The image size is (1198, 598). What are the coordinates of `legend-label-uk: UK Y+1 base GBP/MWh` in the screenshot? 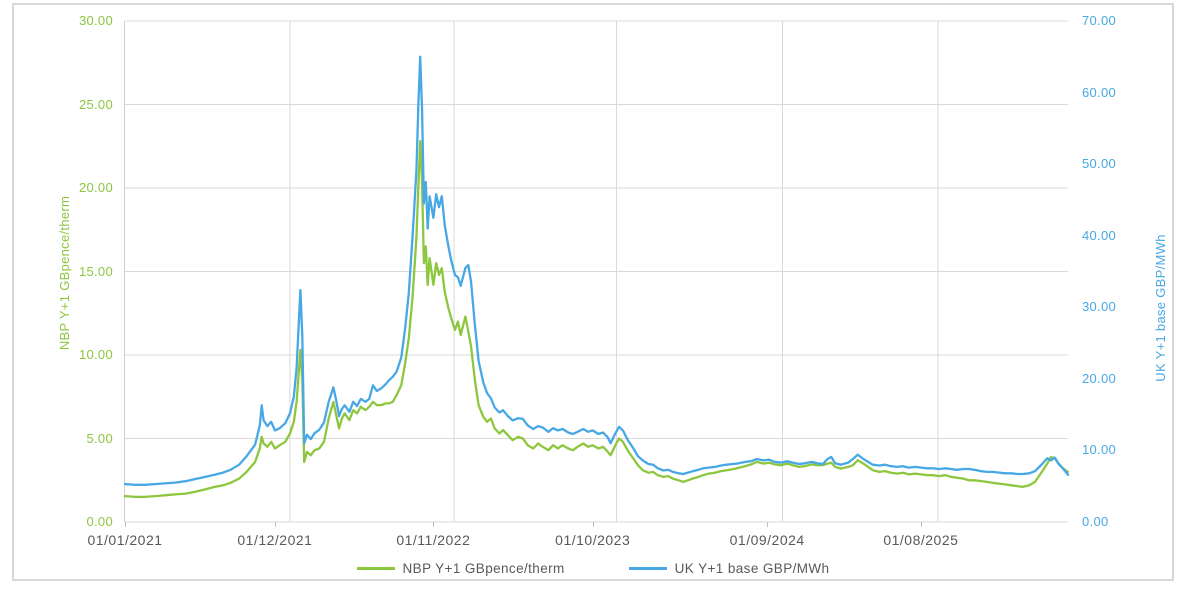 It's located at (752, 568).